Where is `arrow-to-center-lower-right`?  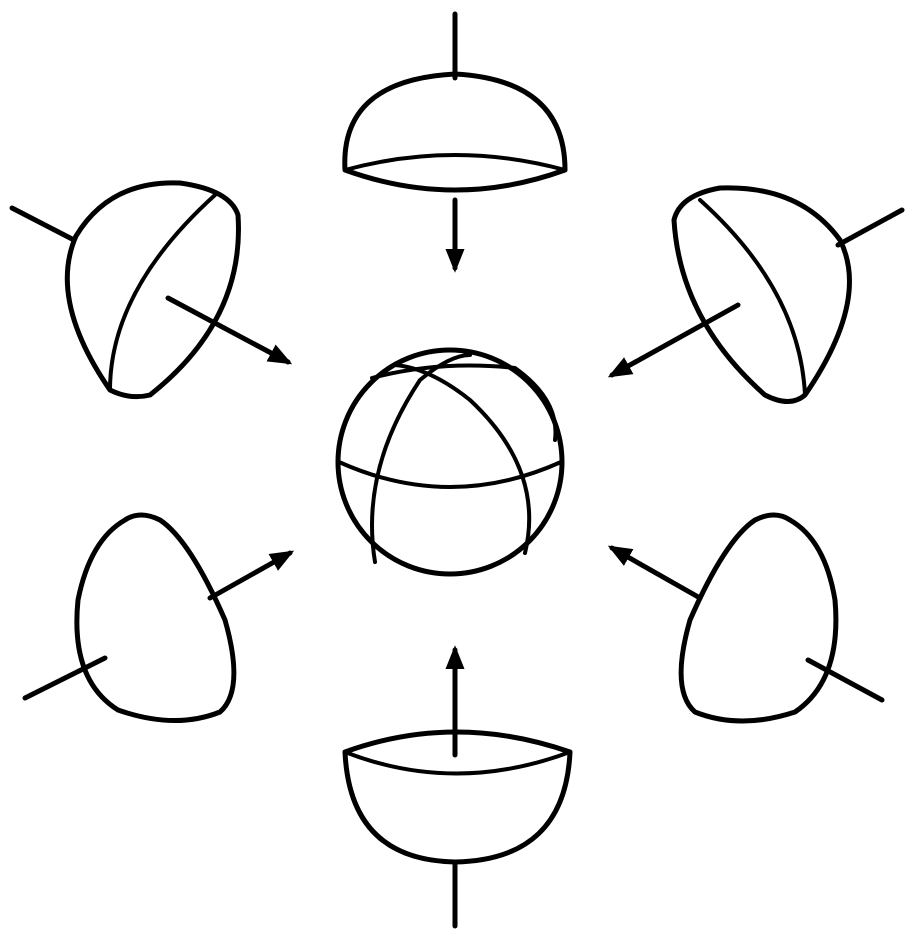
arrow-to-center-lower-right is located at coordinates (655, 573).